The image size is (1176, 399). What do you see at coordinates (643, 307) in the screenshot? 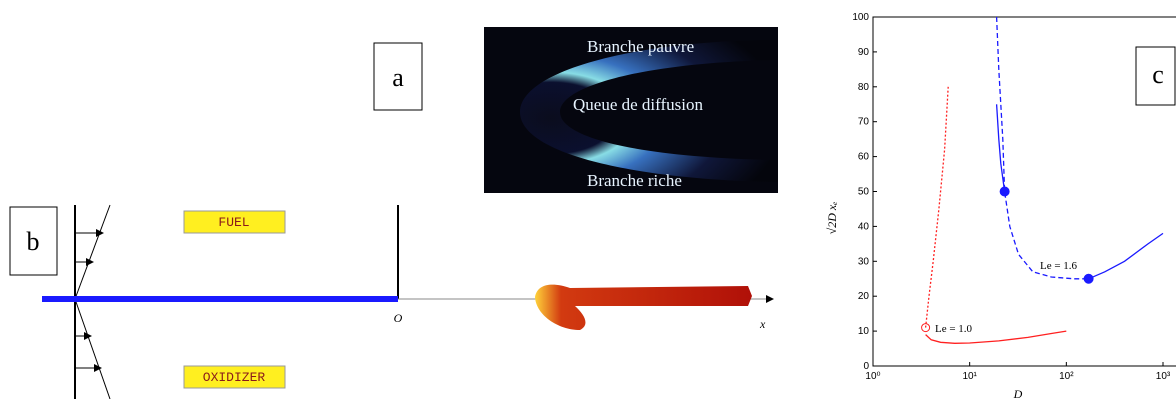
I see `flame-arrow` at bounding box center [643, 307].